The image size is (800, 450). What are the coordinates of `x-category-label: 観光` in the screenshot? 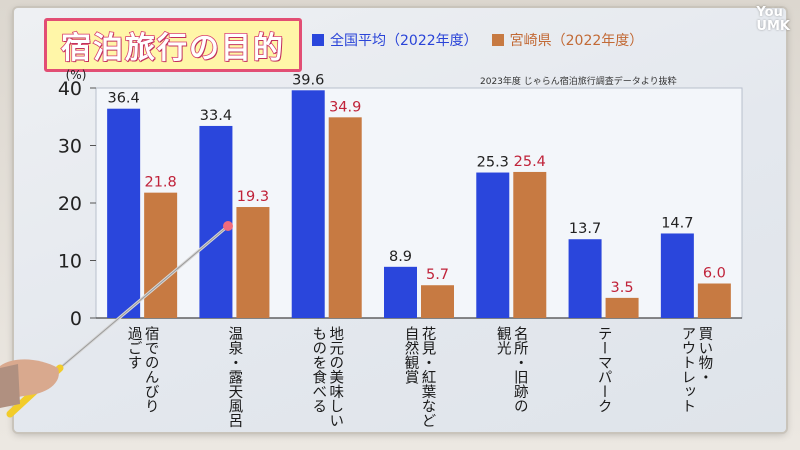 It's located at (503, 341).